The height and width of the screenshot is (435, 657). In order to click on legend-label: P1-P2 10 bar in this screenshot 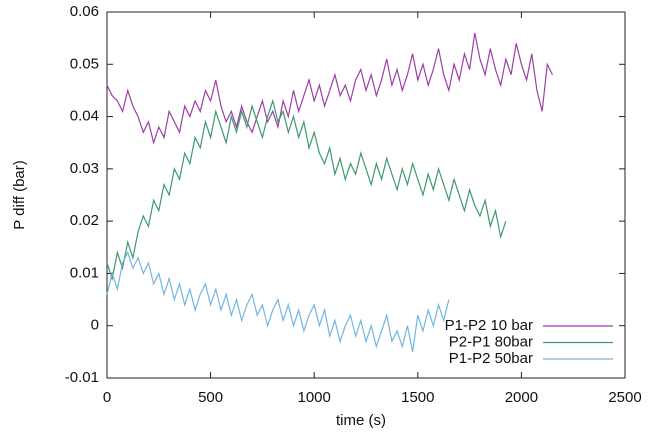, I will do `click(489, 325)`.